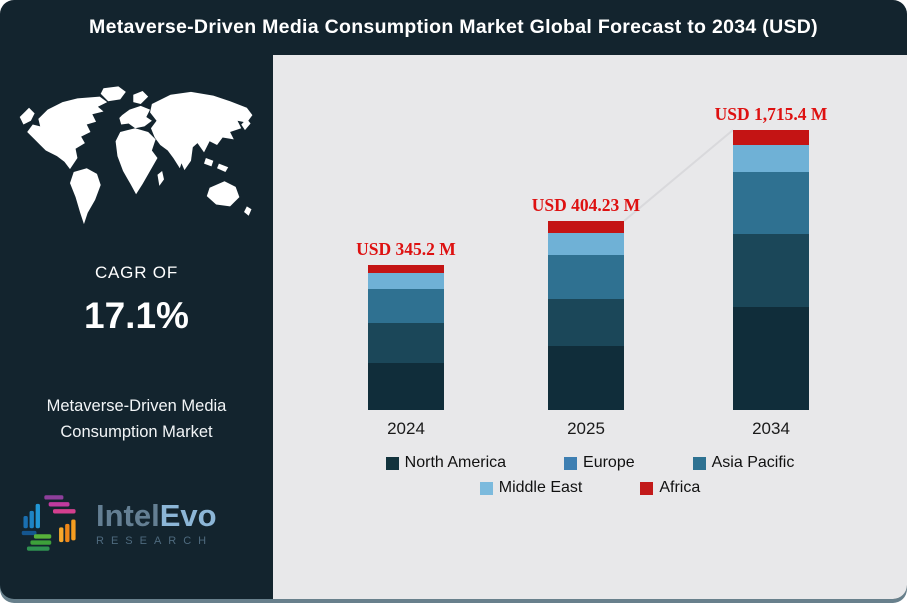 This screenshot has width=913, height=604. What do you see at coordinates (586, 244) in the screenshot?
I see `segment-middle-east-2025` at bounding box center [586, 244].